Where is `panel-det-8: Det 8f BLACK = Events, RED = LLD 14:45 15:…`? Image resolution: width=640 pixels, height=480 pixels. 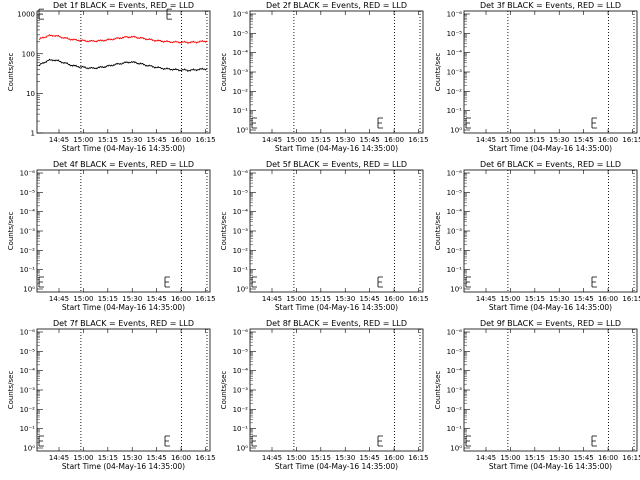
panel-det-8: Det 8f BLACK = Events, RED = LLD 14:45 15:… is located at coordinates (324, 395).